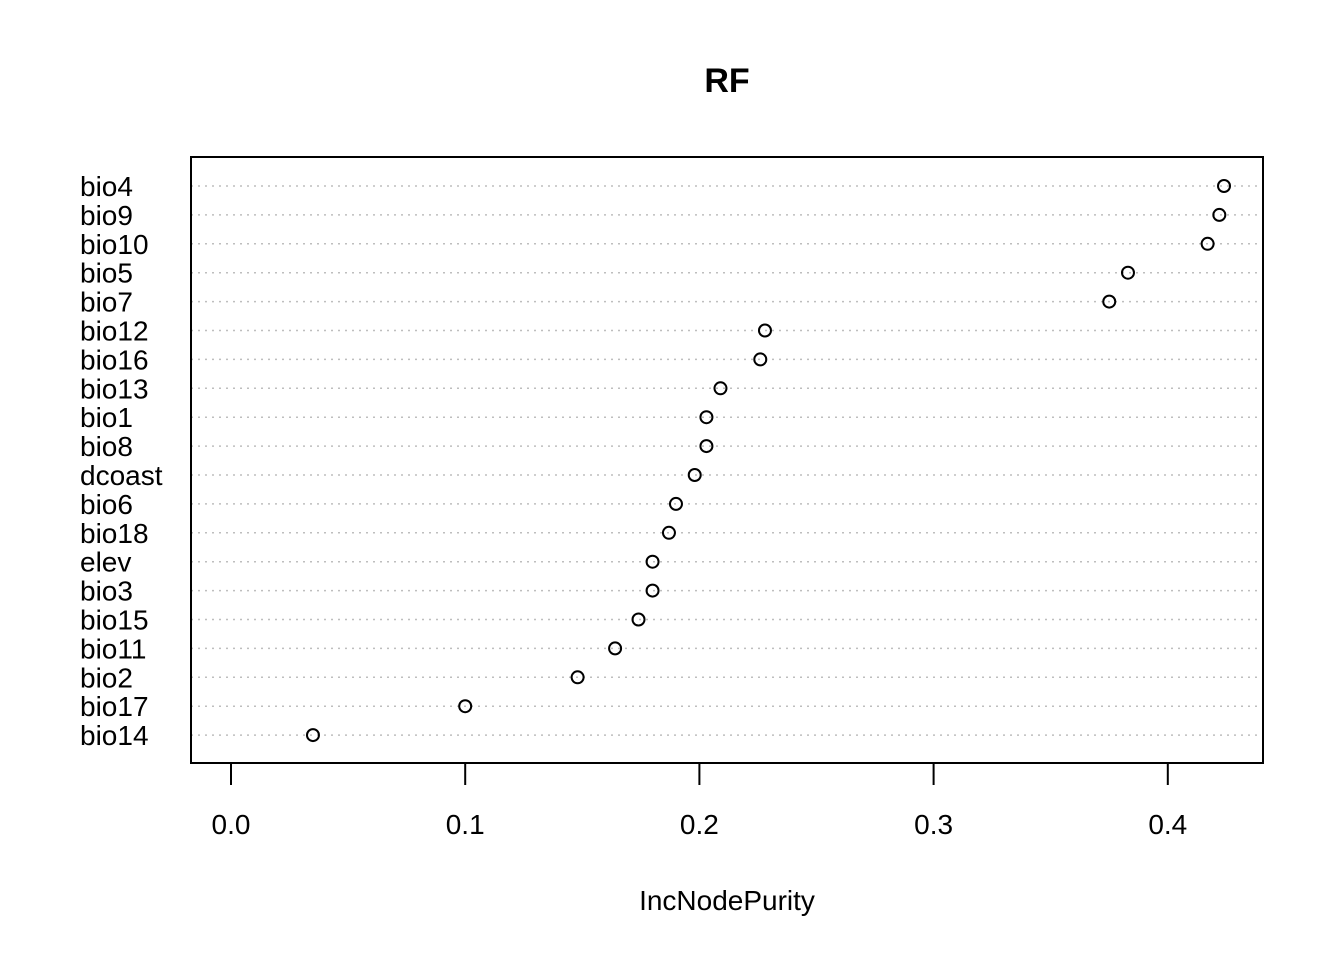 The height and width of the screenshot is (960, 1344). I want to click on chart-title: RF, so click(726, 81).